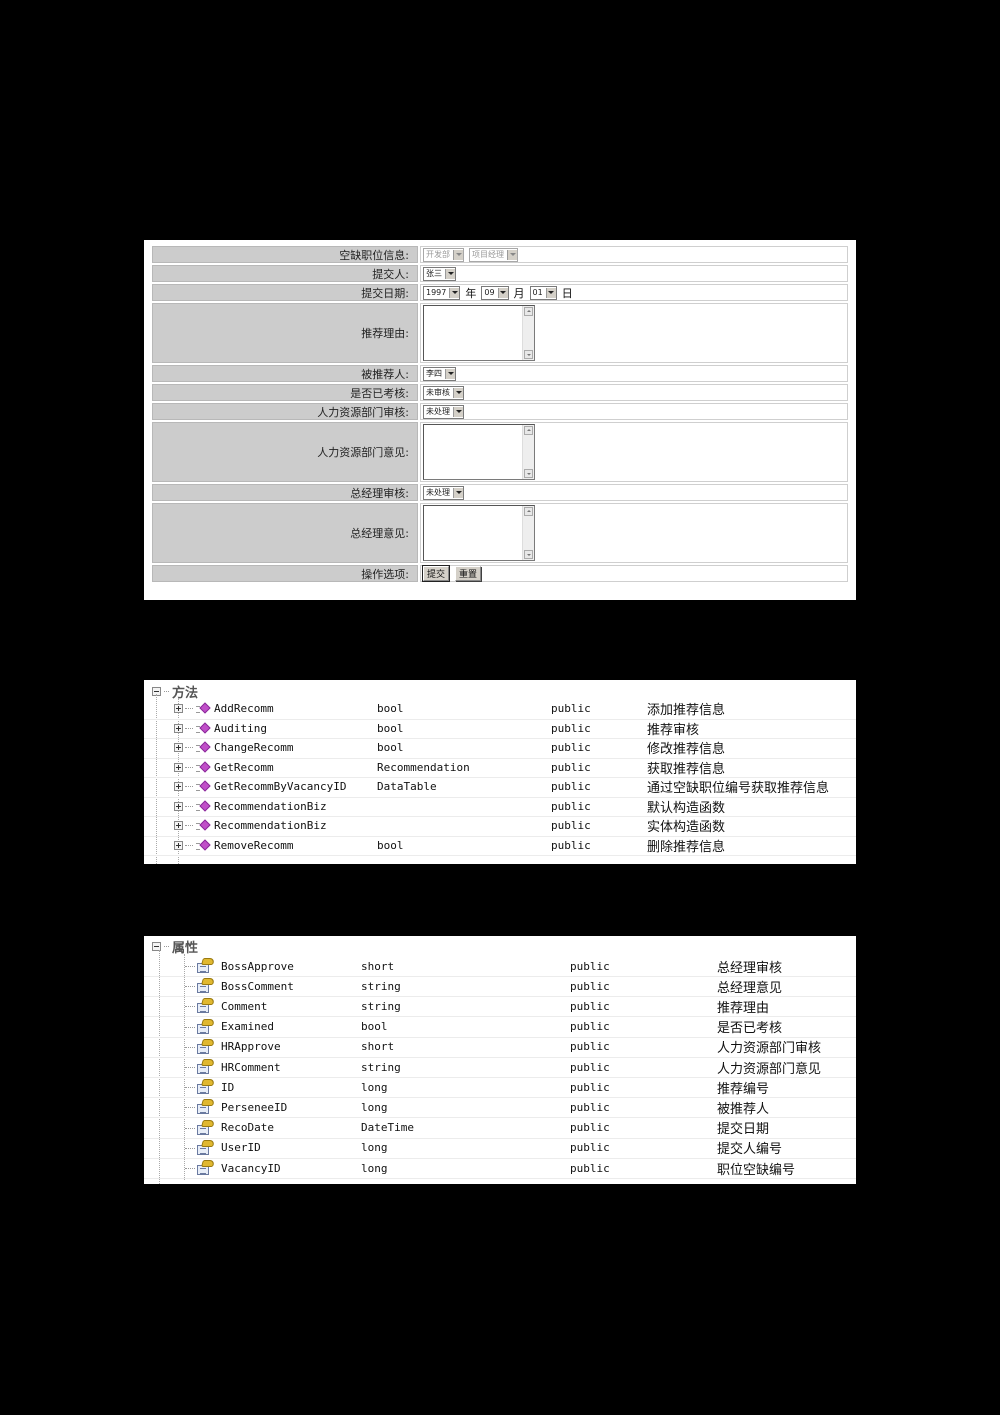  What do you see at coordinates (500, 1108) in the screenshot?
I see `property-row: PerseneeID long public 被推荐人` at bounding box center [500, 1108].